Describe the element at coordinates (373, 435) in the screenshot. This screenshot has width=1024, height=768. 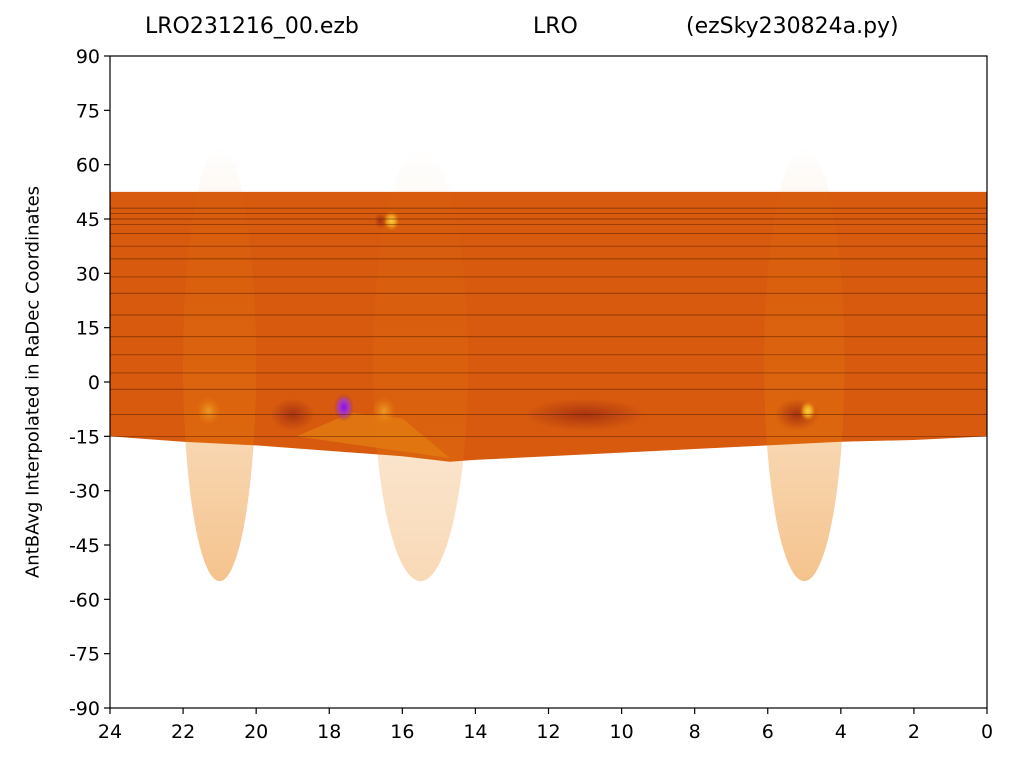
I see `wedge-shading` at that location.